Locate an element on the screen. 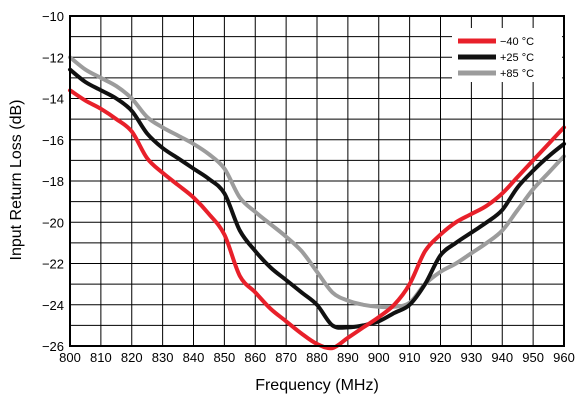  x-tick-label: 820 is located at coordinates (132, 357).